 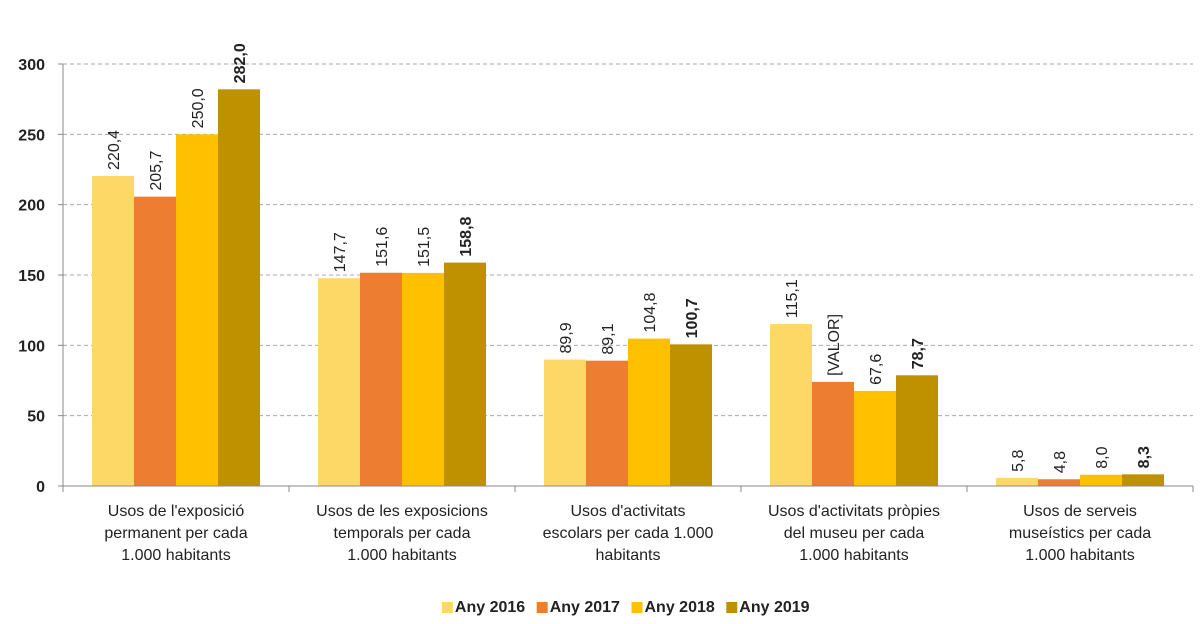 What do you see at coordinates (40, 487) in the screenshot?
I see `y-tick-label: 0` at bounding box center [40, 487].